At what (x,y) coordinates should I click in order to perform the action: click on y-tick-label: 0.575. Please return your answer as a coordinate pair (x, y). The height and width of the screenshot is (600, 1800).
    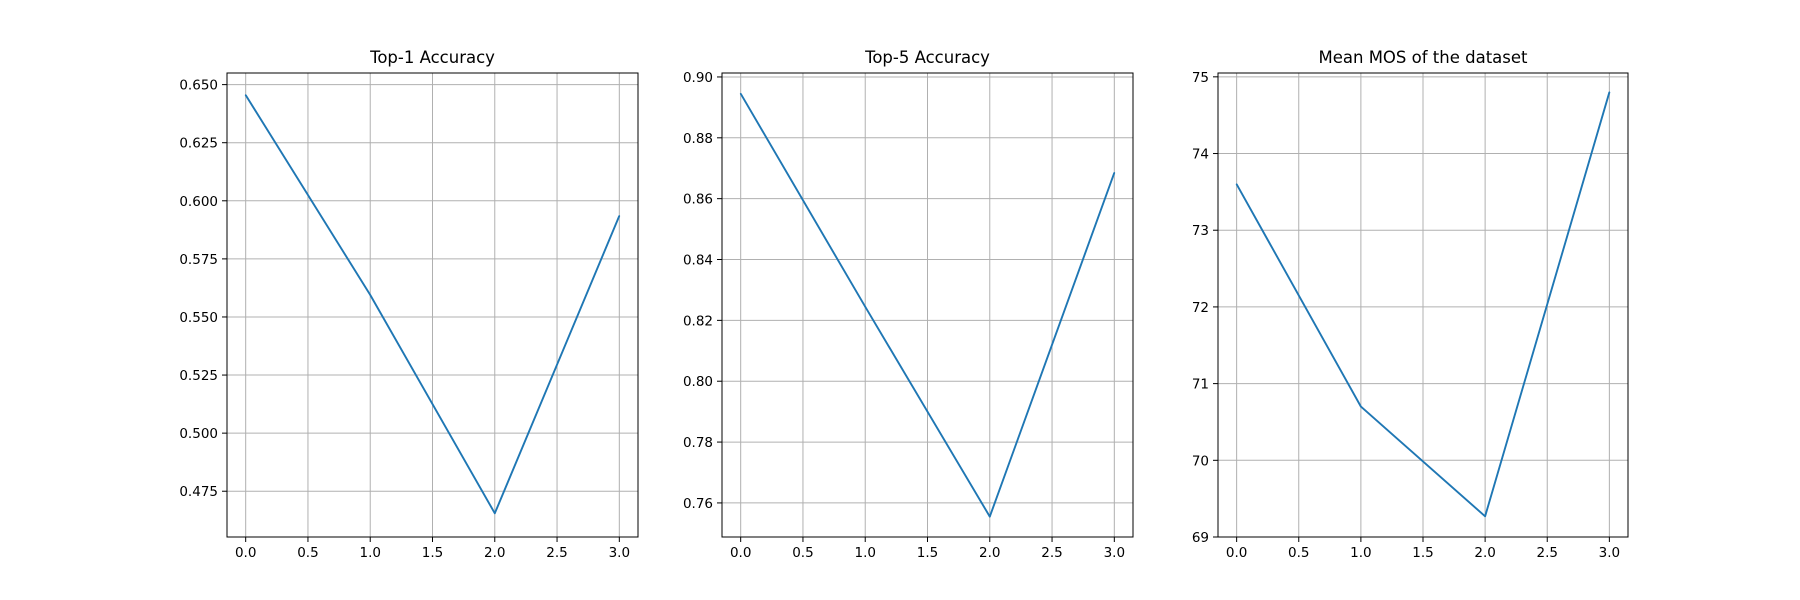
    Looking at the image, I should click on (198, 260).